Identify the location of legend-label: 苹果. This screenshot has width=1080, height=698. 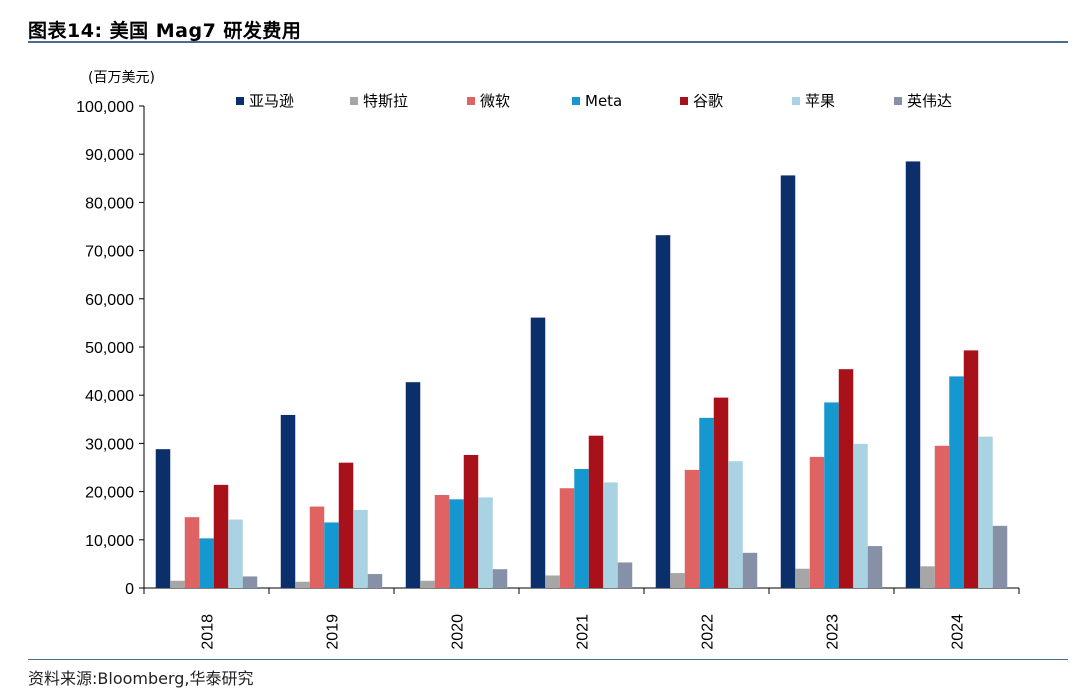
(820, 101).